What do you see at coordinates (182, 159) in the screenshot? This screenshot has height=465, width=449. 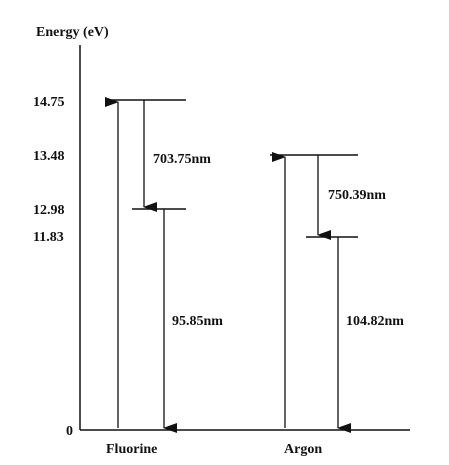 I see `fluorine-upper-transition-label: 703.75nm` at bounding box center [182, 159].